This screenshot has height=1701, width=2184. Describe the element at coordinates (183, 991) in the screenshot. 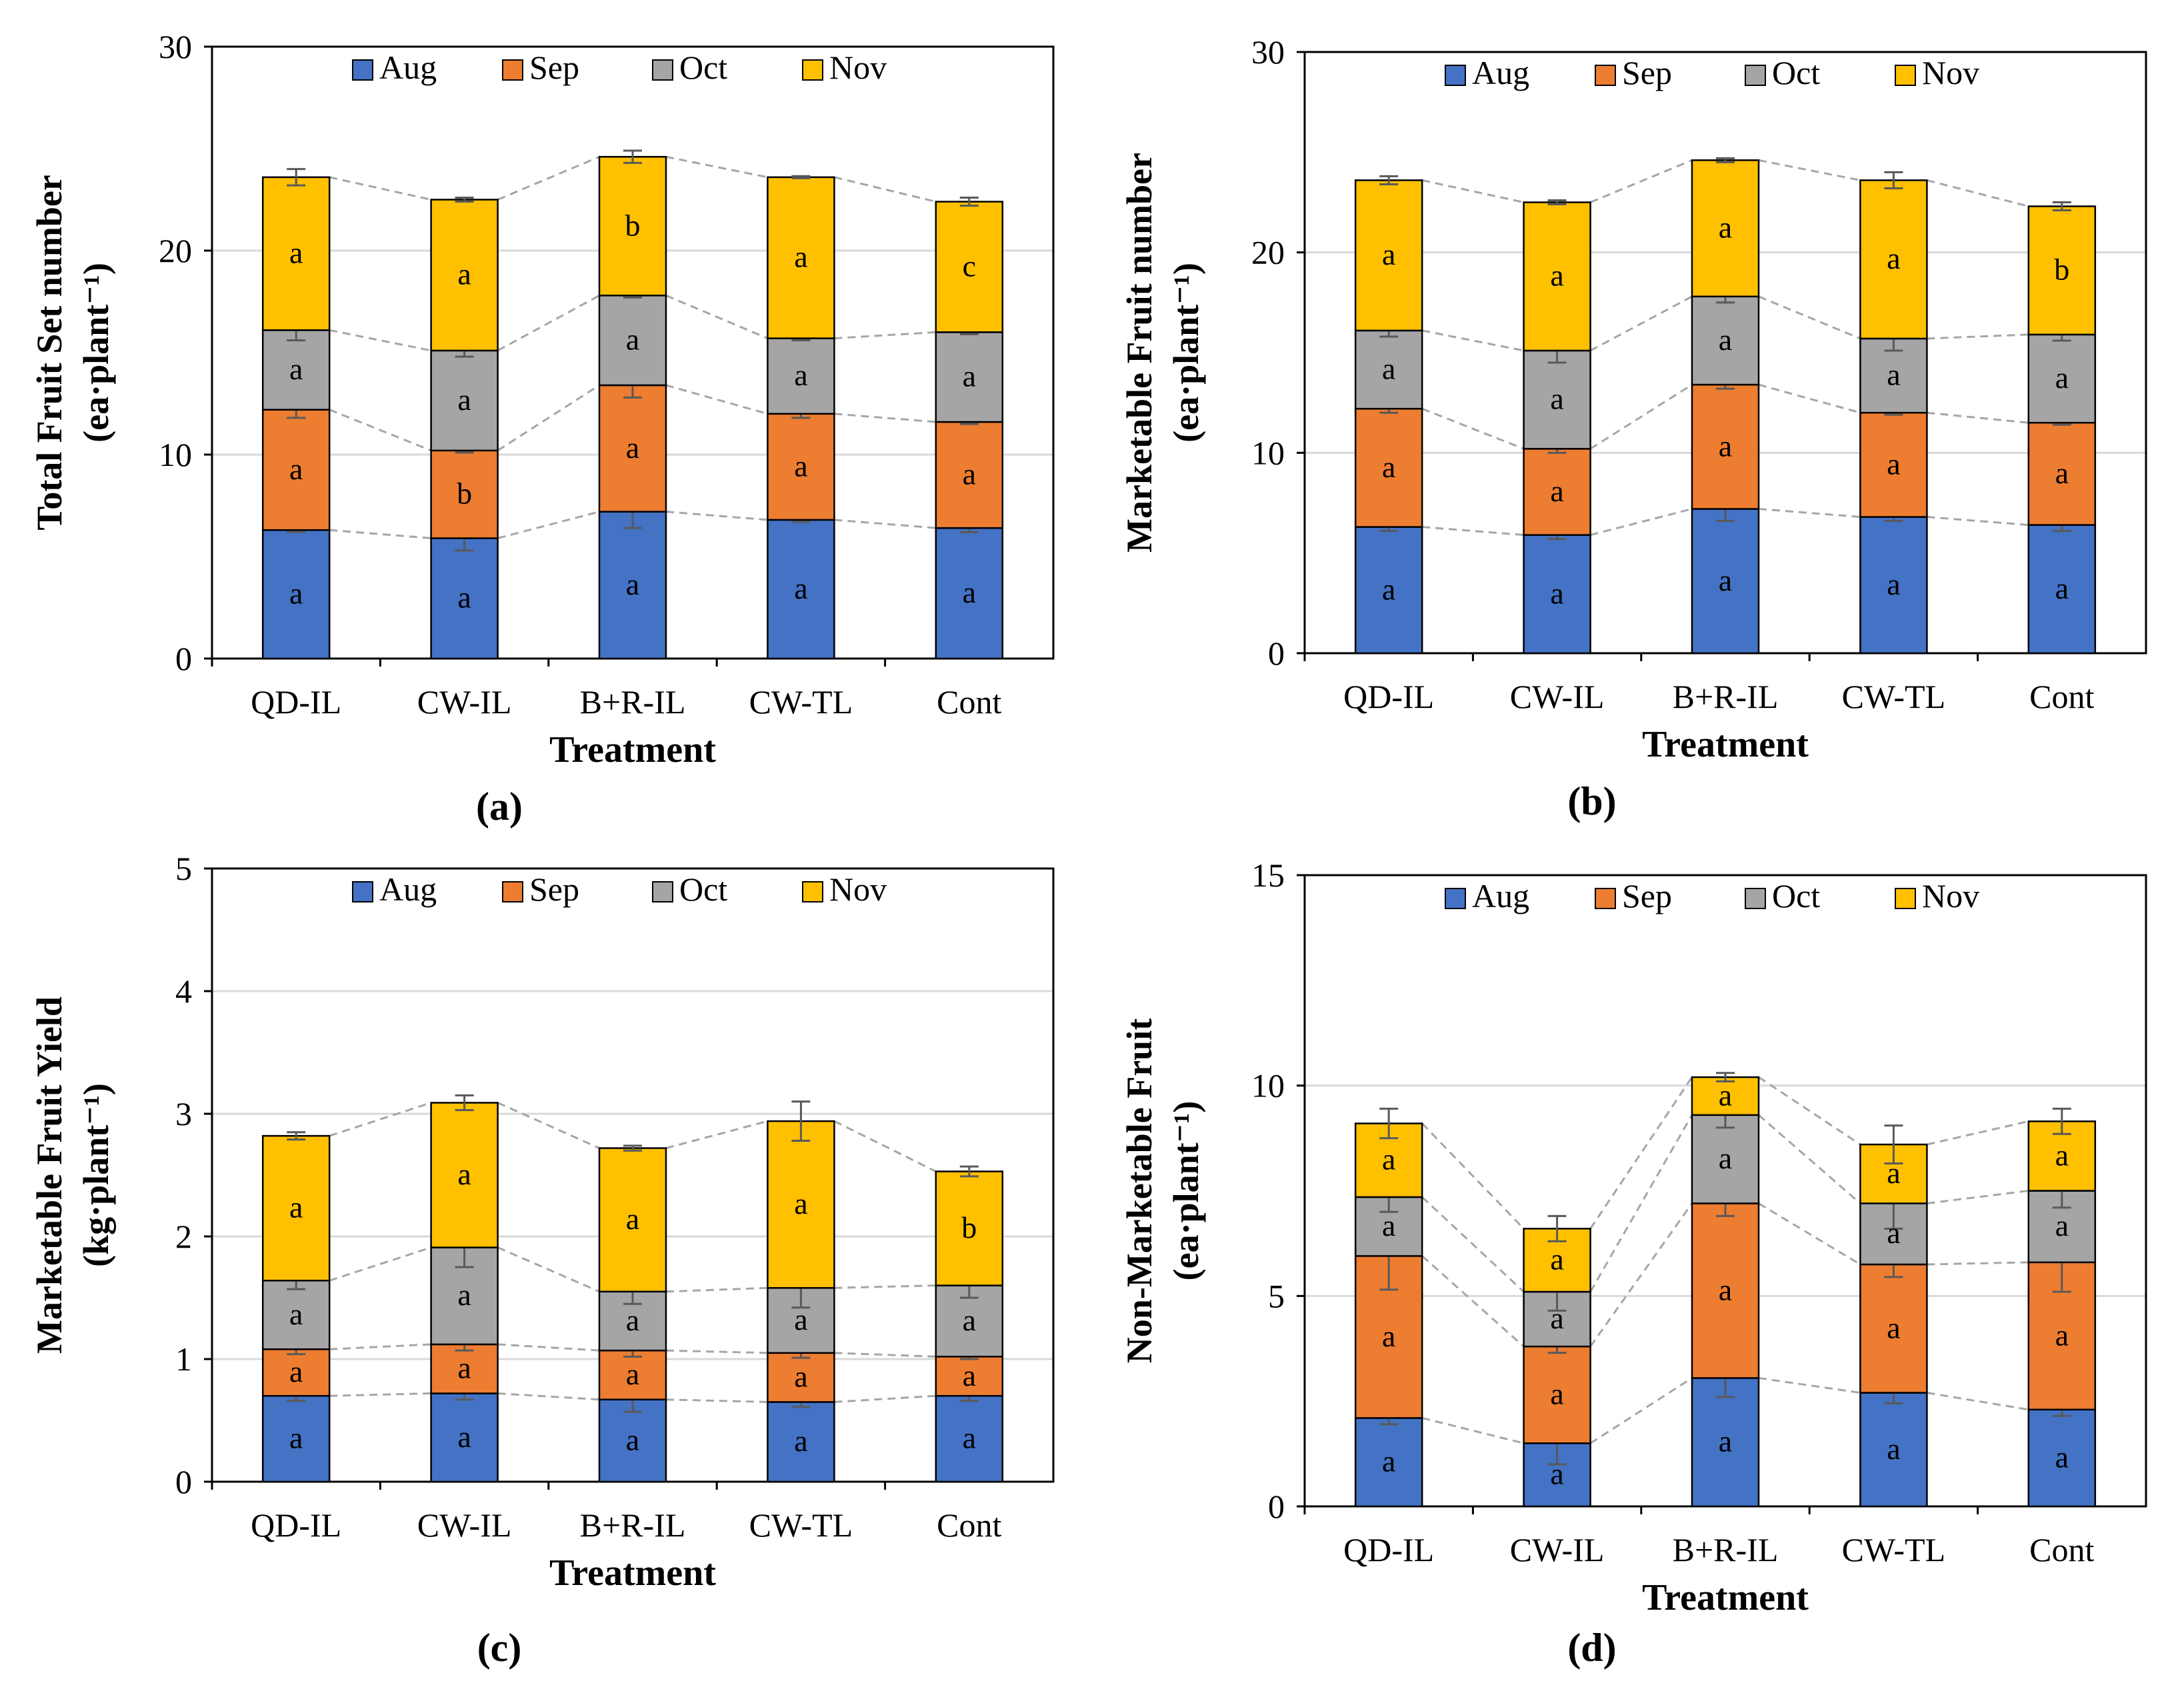

I see `y-tick-label: 4` at that location.